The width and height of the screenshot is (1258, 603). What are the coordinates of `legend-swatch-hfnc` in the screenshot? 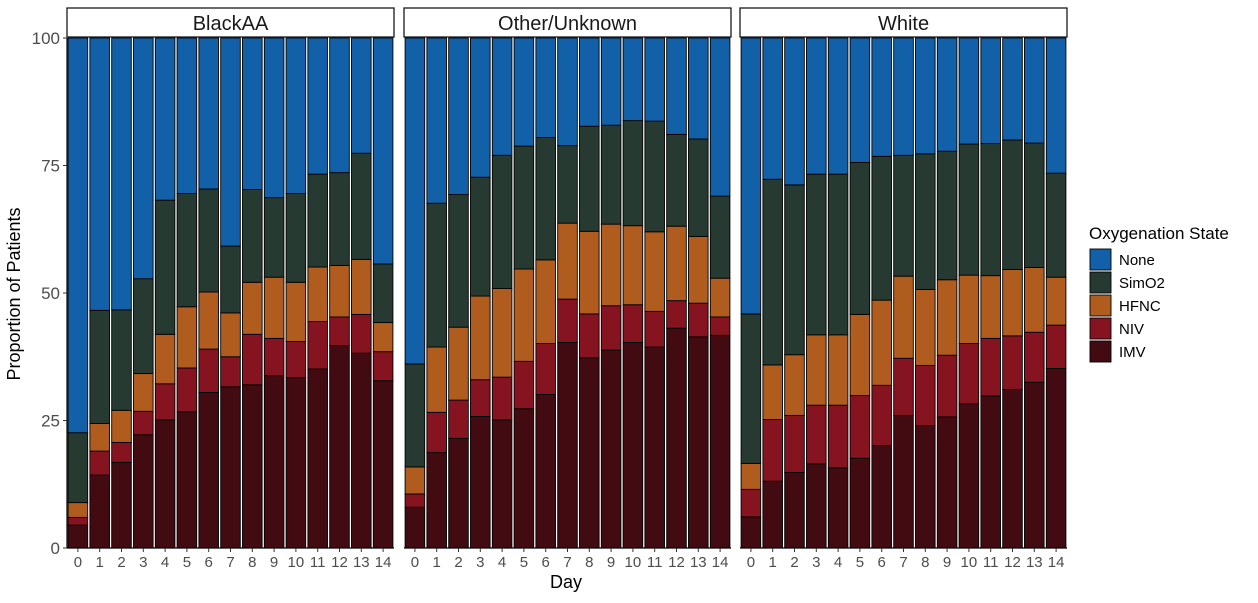 It's located at (1100, 305).